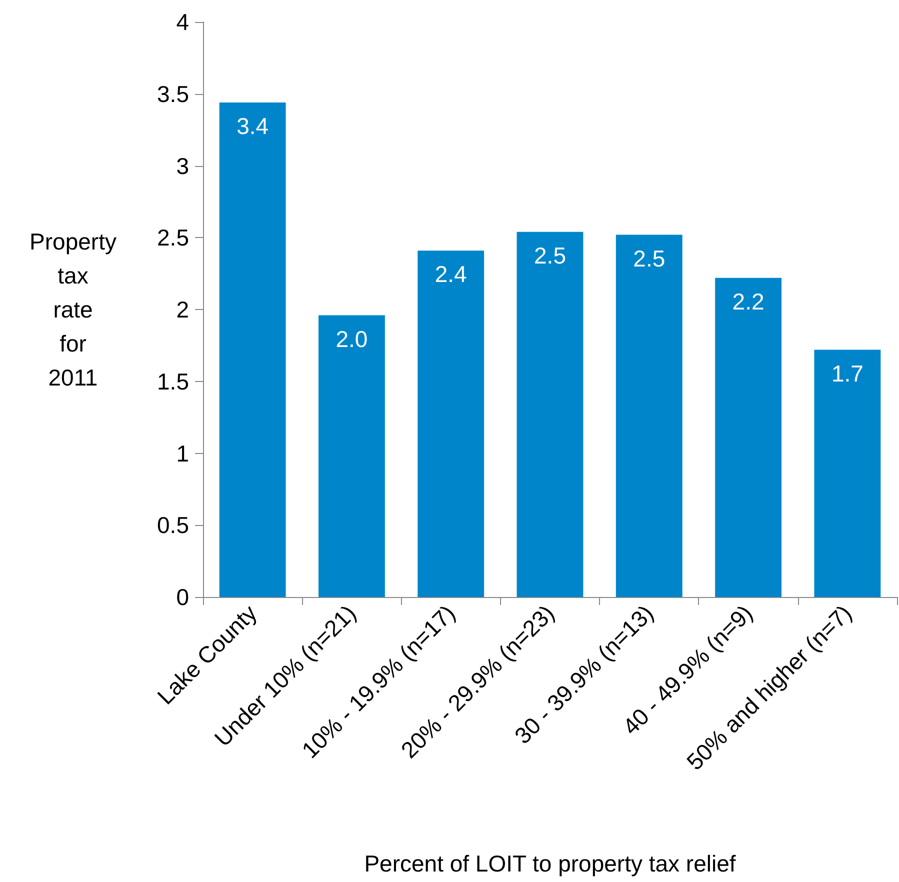 The height and width of the screenshot is (882, 899). Describe the element at coordinates (173, 93) in the screenshot. I see `y-tick-label: 3.5` at that location.